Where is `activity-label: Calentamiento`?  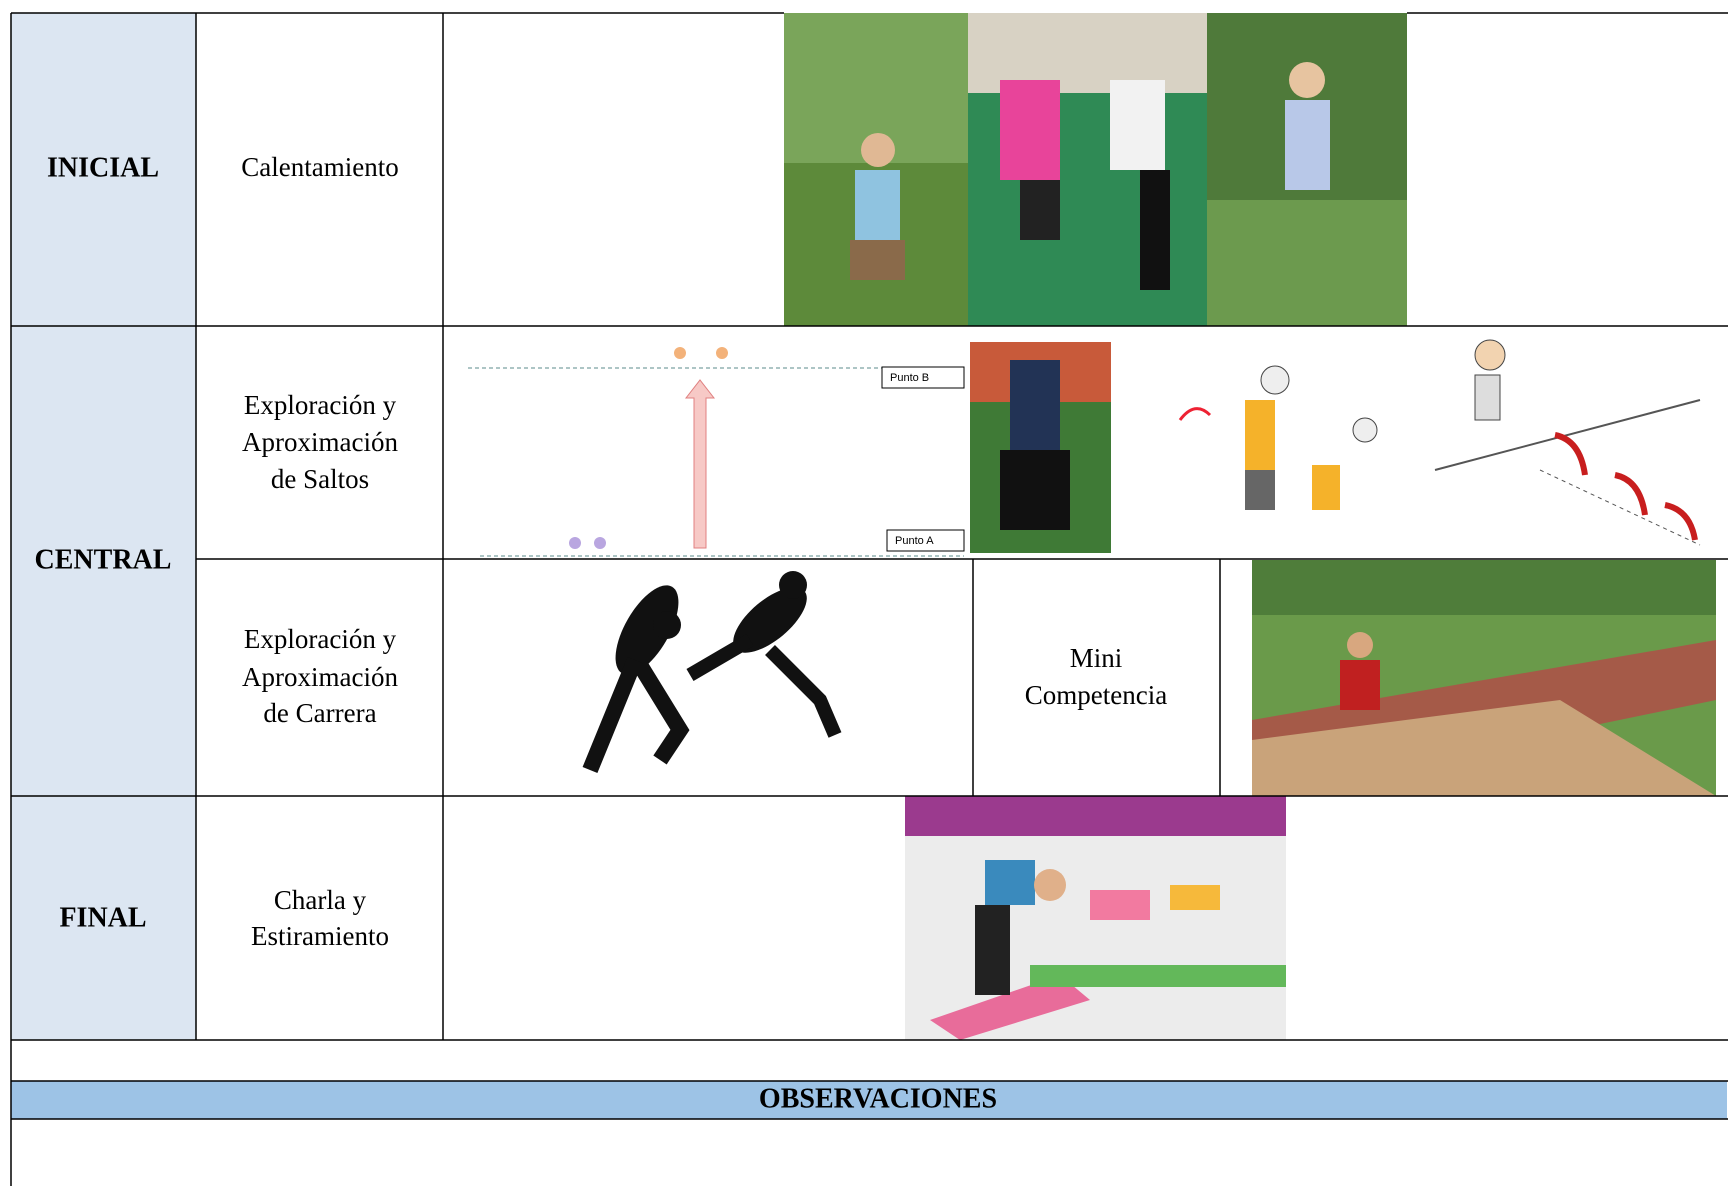 activity-label: Calentamiento is located at coordinates (319, 167).